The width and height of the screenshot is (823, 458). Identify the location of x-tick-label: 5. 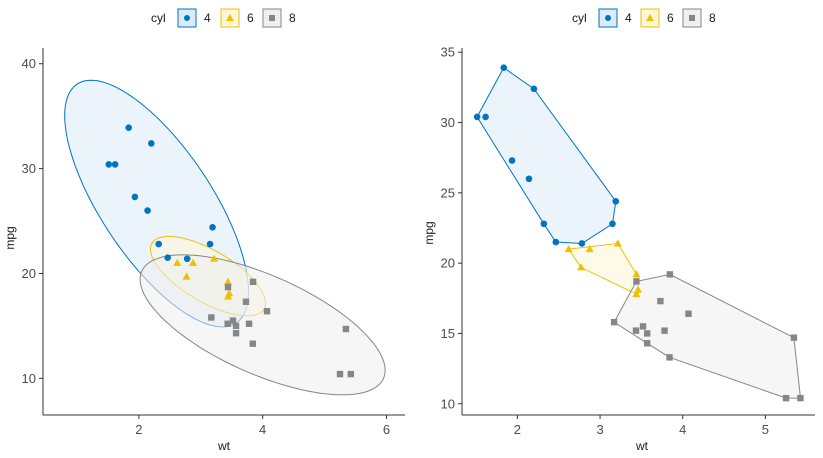
(765, 429).